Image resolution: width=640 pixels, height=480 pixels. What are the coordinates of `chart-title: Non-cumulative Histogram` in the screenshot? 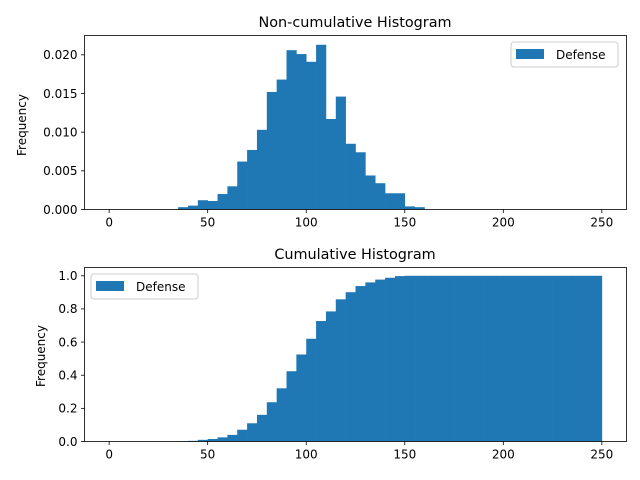 It's located at (354, 23).